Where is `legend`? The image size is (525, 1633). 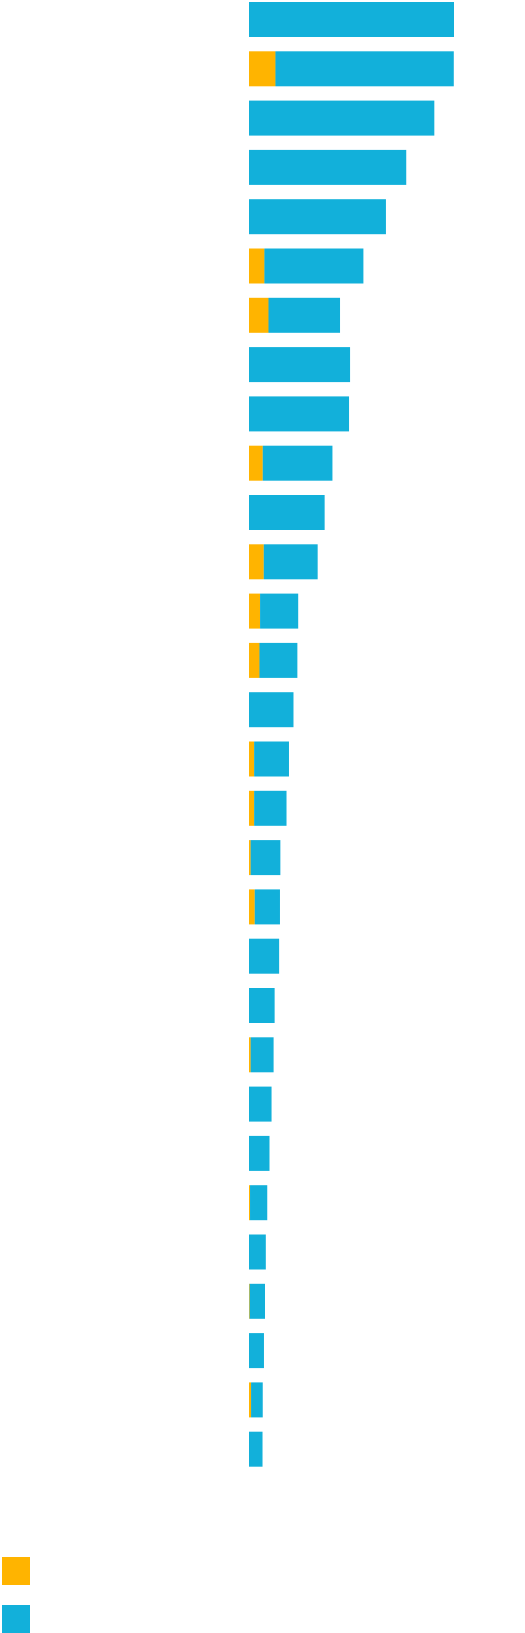 legend is located at coordinates (16, 1595).